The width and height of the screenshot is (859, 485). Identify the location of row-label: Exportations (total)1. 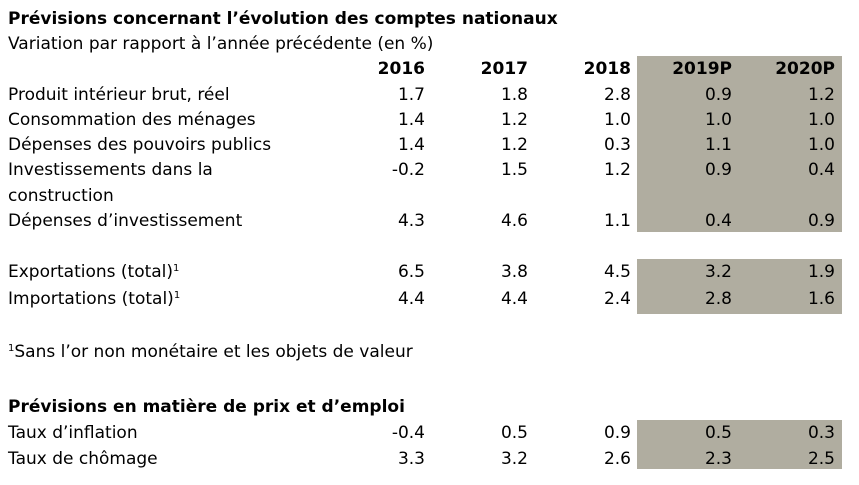
(93, 272).